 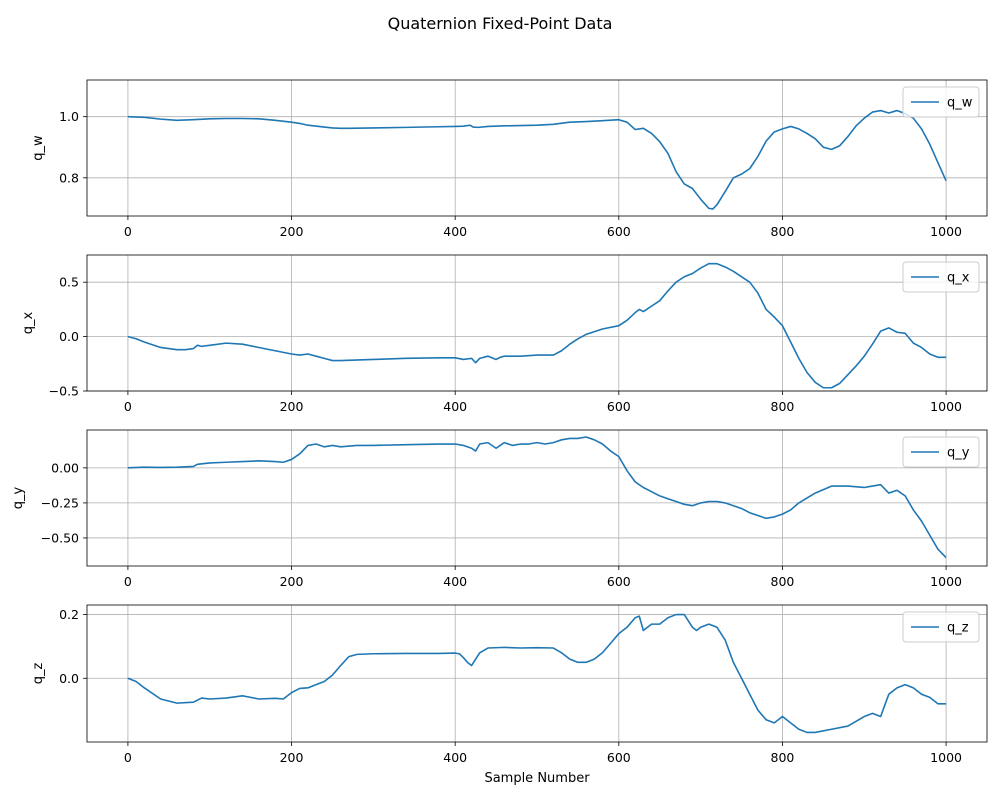 I want to click on series-line-q_w, so click(x=537, y=159).